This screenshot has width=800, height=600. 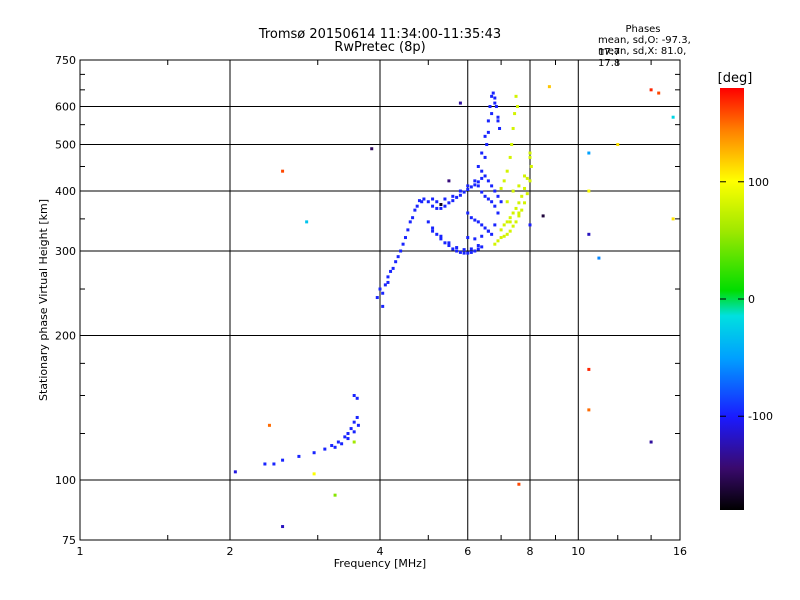 What do you see at coordinates (680, 551) in the screenshot?
I see `x-tick-label: 16` at bounding box center [680, 551].